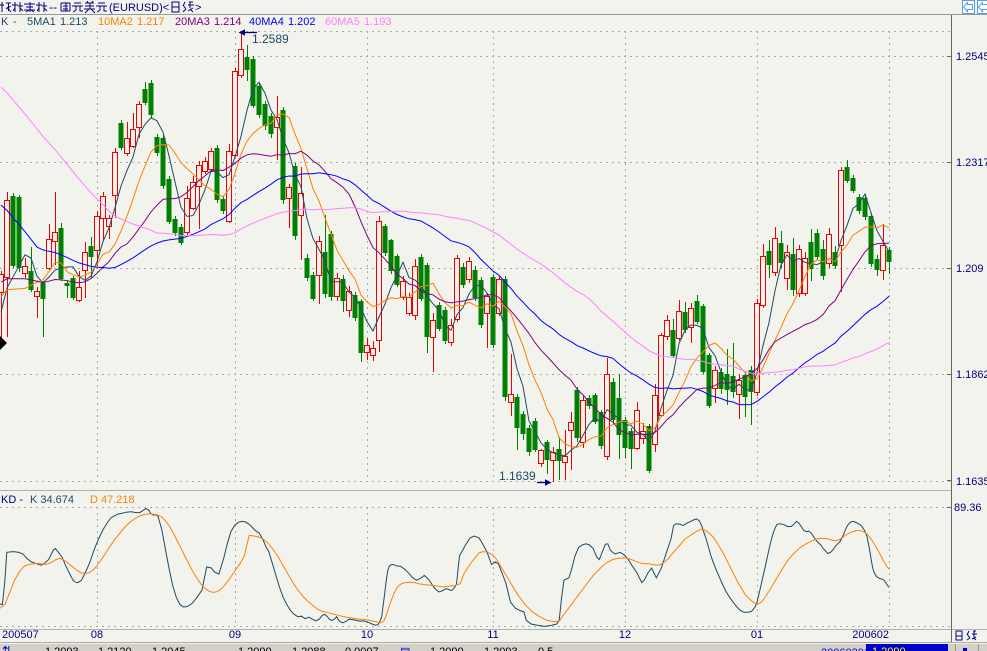 Image resolution: width=987 pixels, height=651 pixels. Describe the element at coordinates (302, 22) in the screenshot. I see `svg-text: 1.202` at that location.